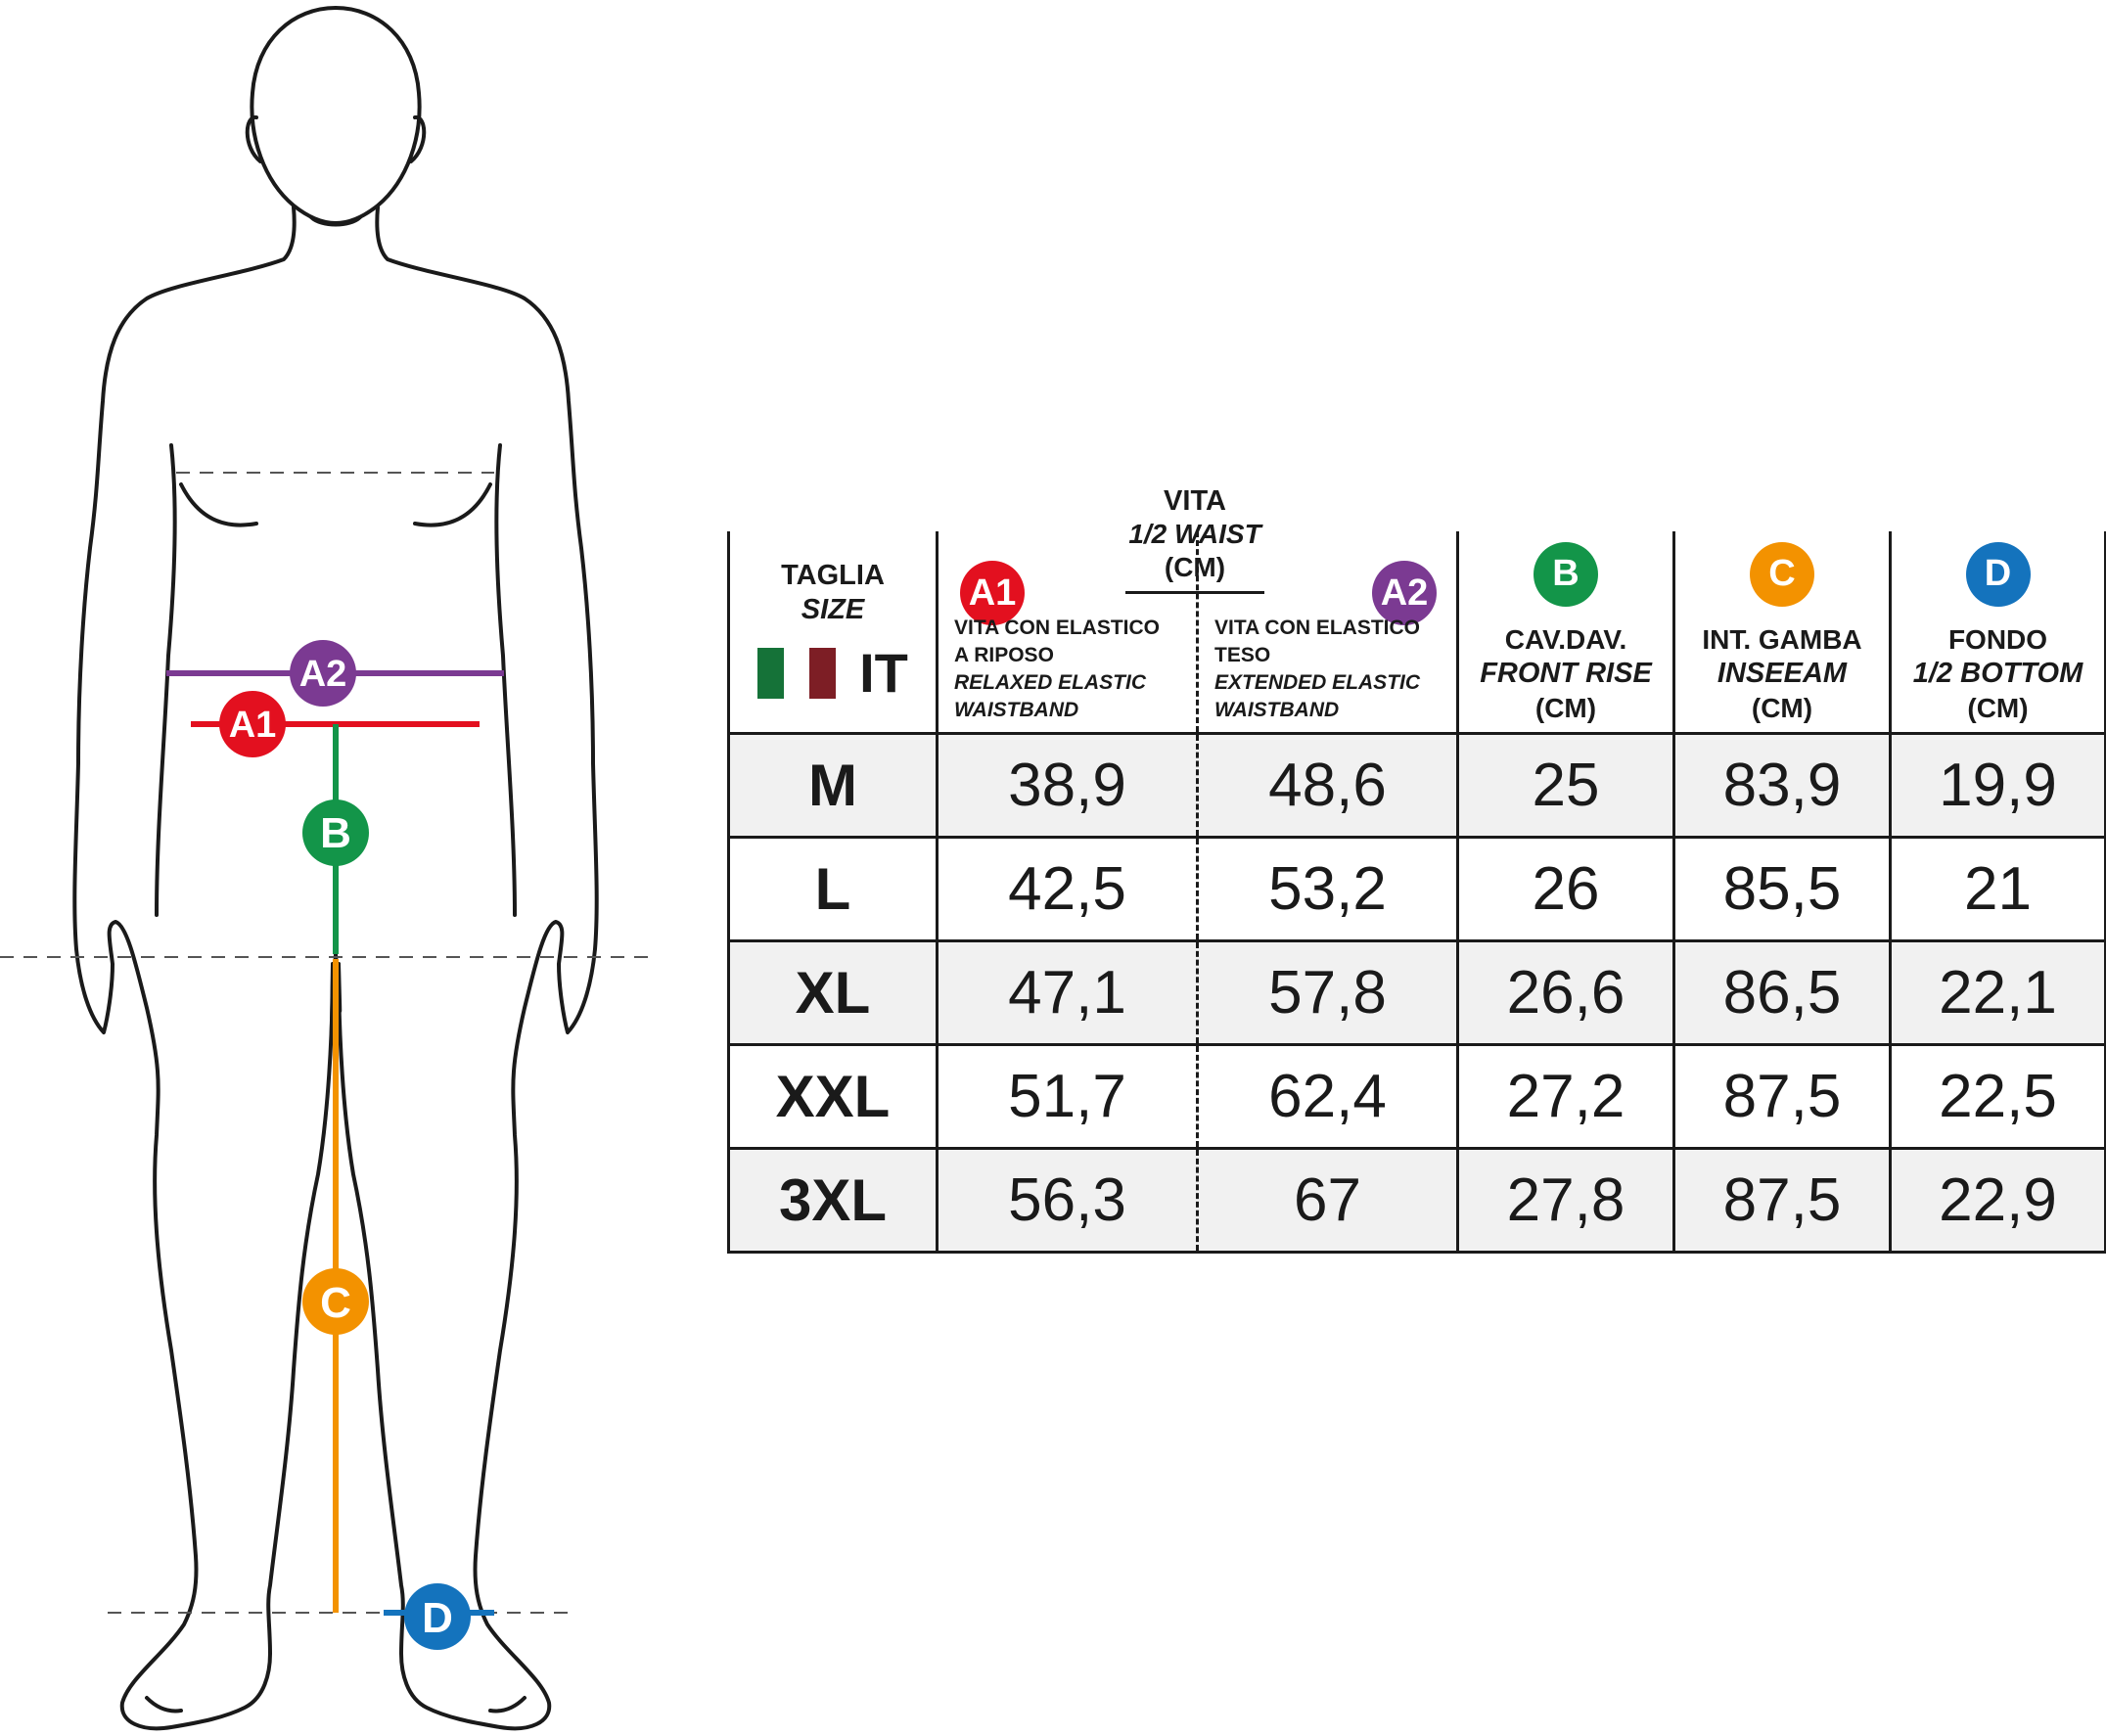 This screenshot has height=1736, width=2106. What do you see at coordinates (833, 1097) in the screenshot?
I see `size-cell: XXL` at bounding box center [833, 1097].